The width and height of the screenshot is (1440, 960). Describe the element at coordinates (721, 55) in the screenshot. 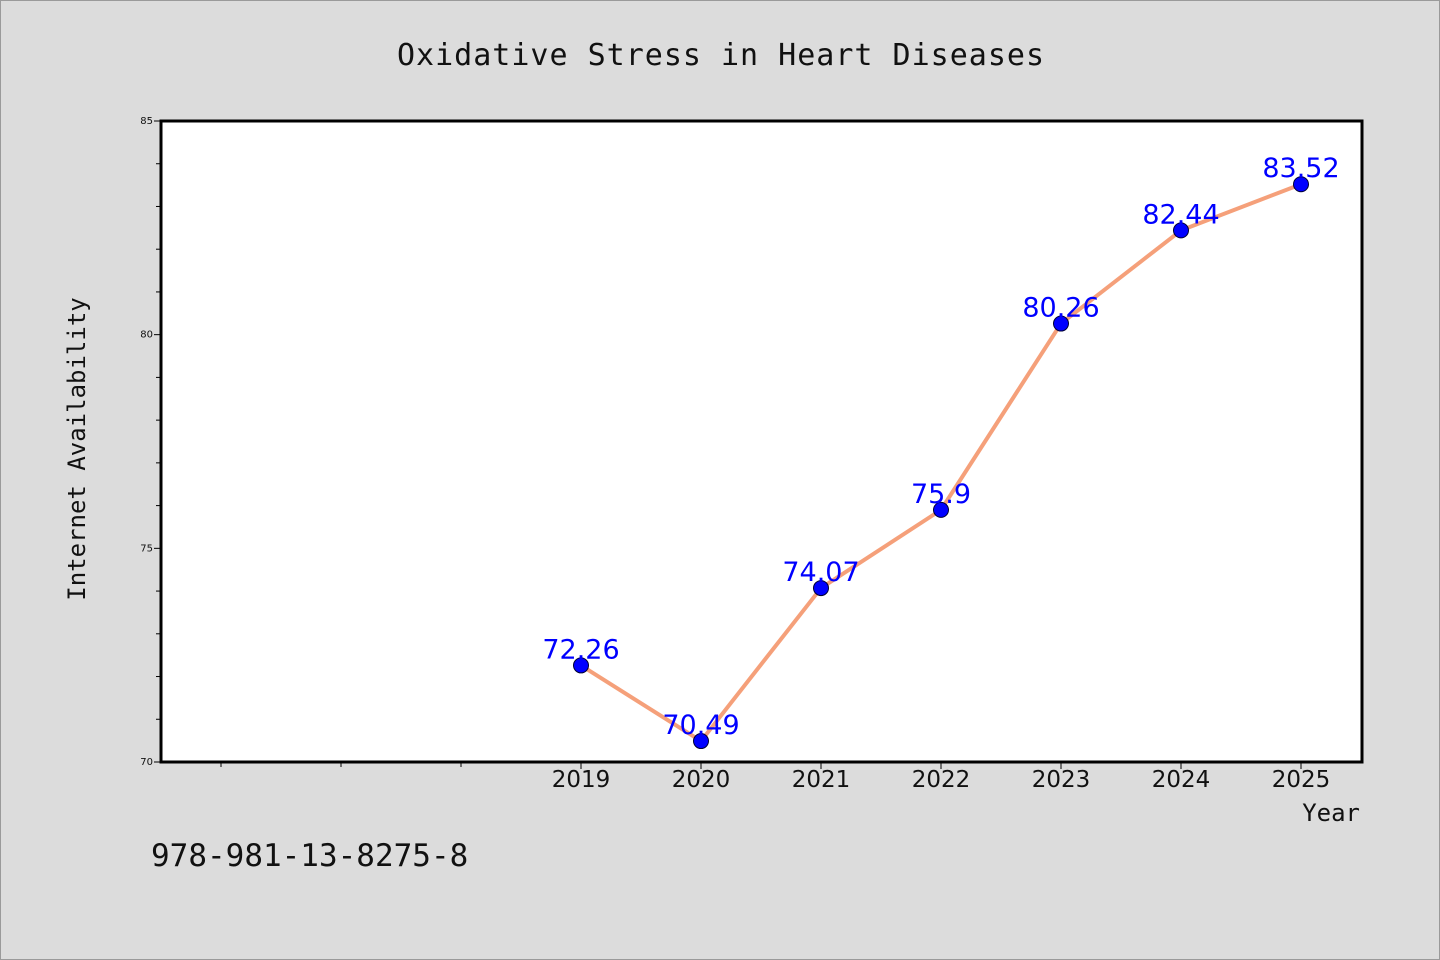

I see `chart-title: Oxidative Stress in Heart Diseases` at that location.